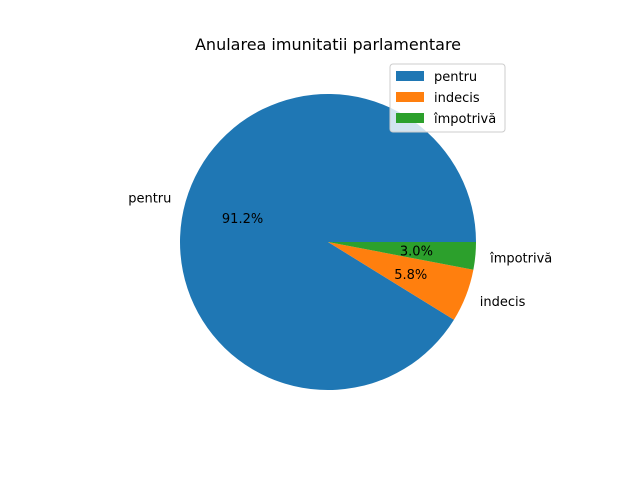 The height and width of the screenshot is (480, 640). Describe the element at coordinates (410, 76) in the screenshot. I see `legend-swatch-pentru` at that location.